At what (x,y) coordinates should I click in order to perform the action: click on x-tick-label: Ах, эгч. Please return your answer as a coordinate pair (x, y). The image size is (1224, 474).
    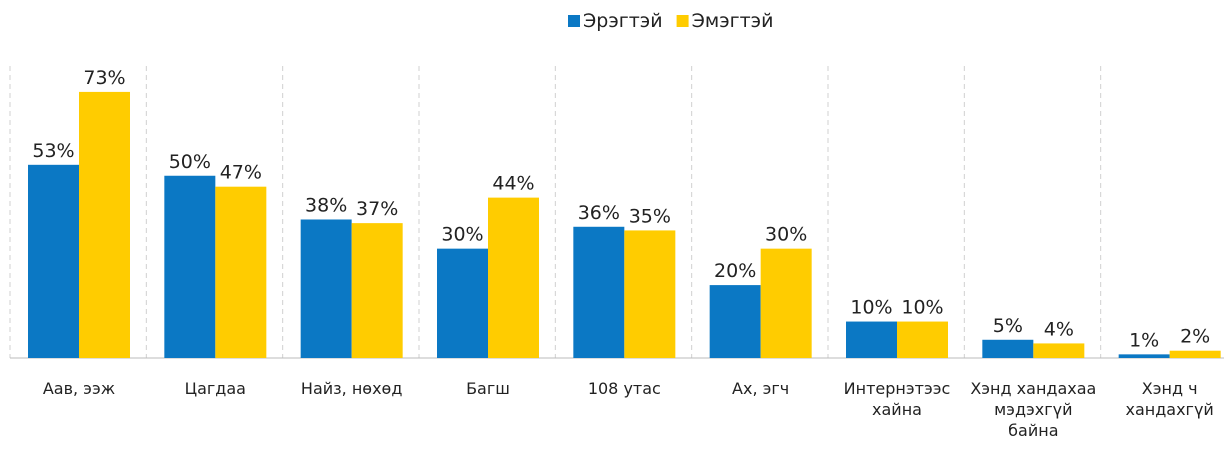
    Looking at the image, I should click on (761, 388).